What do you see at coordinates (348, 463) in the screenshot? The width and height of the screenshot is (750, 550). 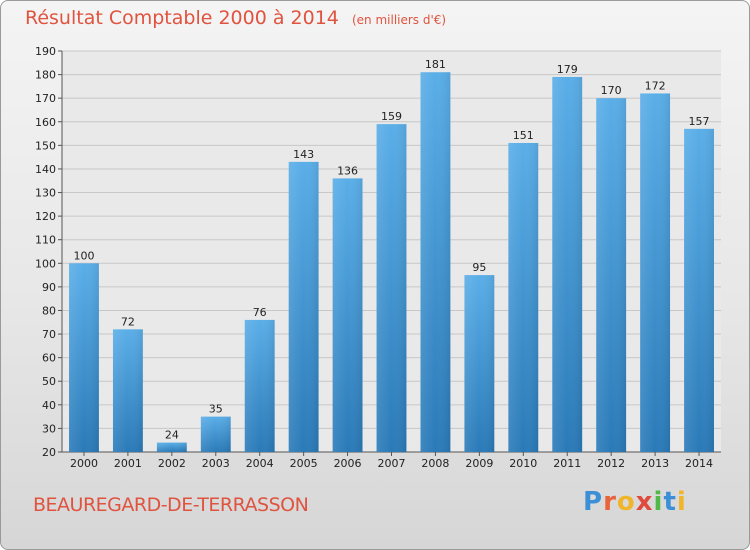 I see `x-tick-label: 2006` at bounding box center [348, 463].